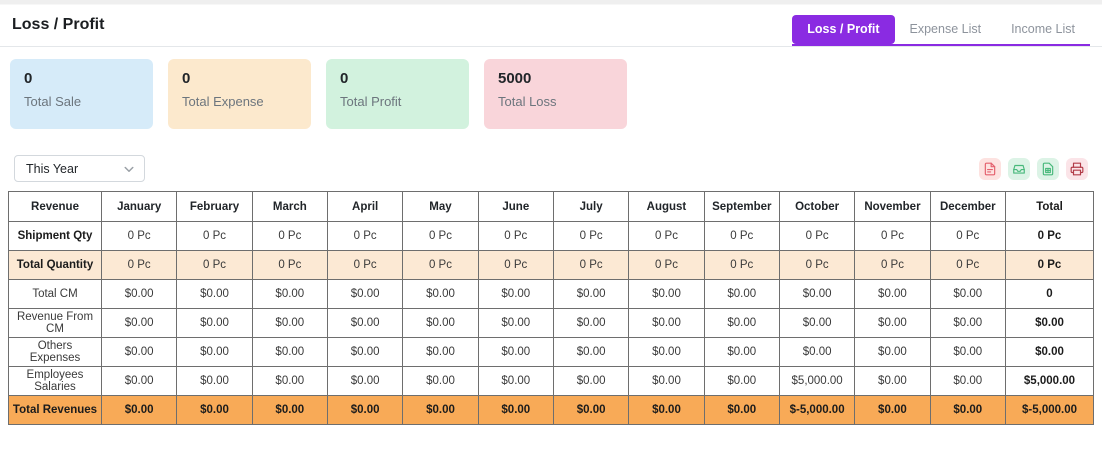 The height and width of the screenshot is (462, 1102). What do you see at coordinates (289, 206) in the screenshot?
I see `column-header: March` at bounding box center [289, 206].